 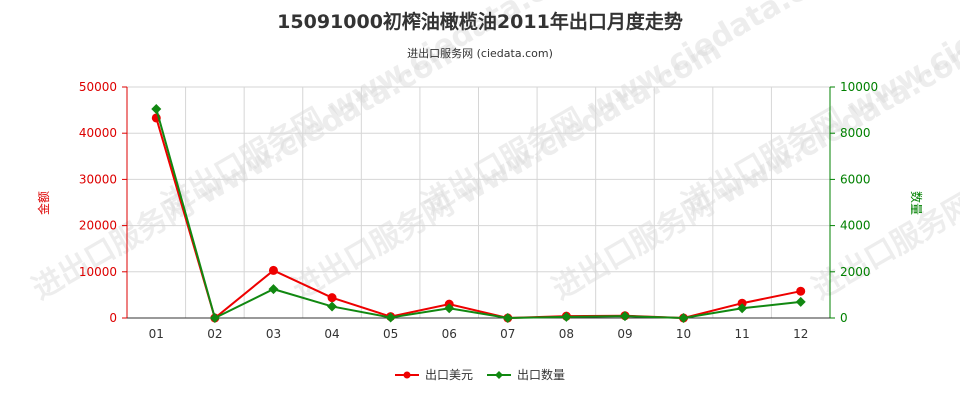 I want to click on x-axis-tick-label: 11, so click(x=741, y=334).